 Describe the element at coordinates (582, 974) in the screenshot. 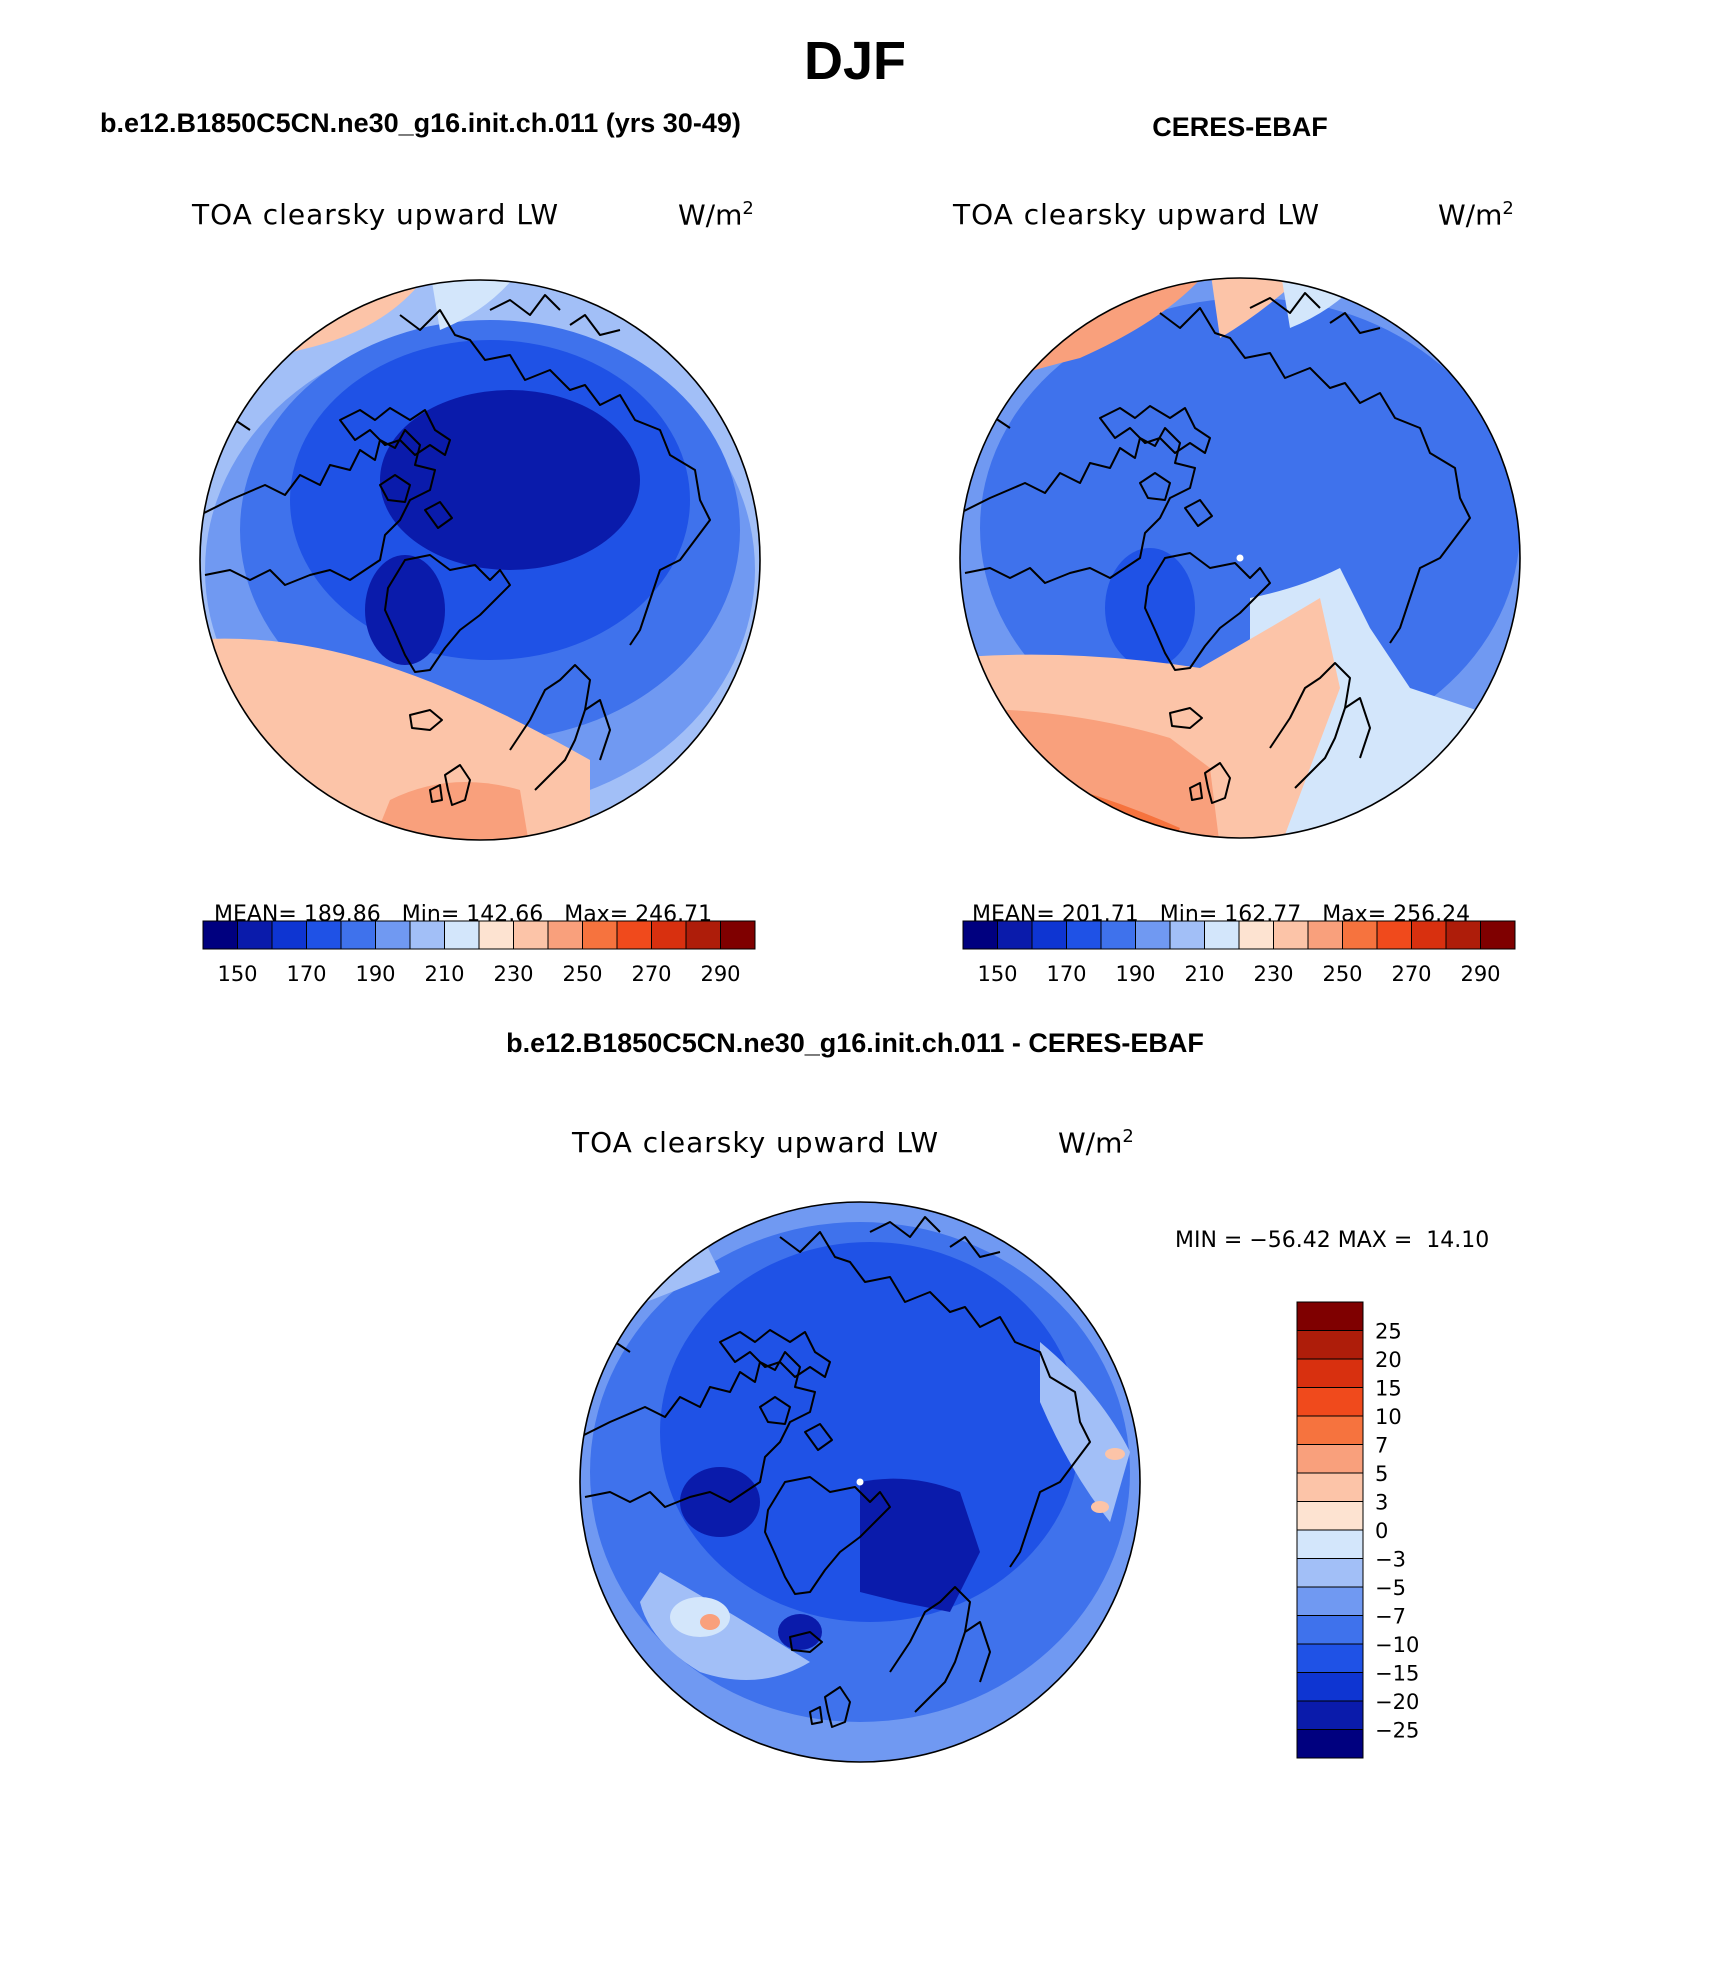

I see `colorbar-tick-label: 250` at that location.